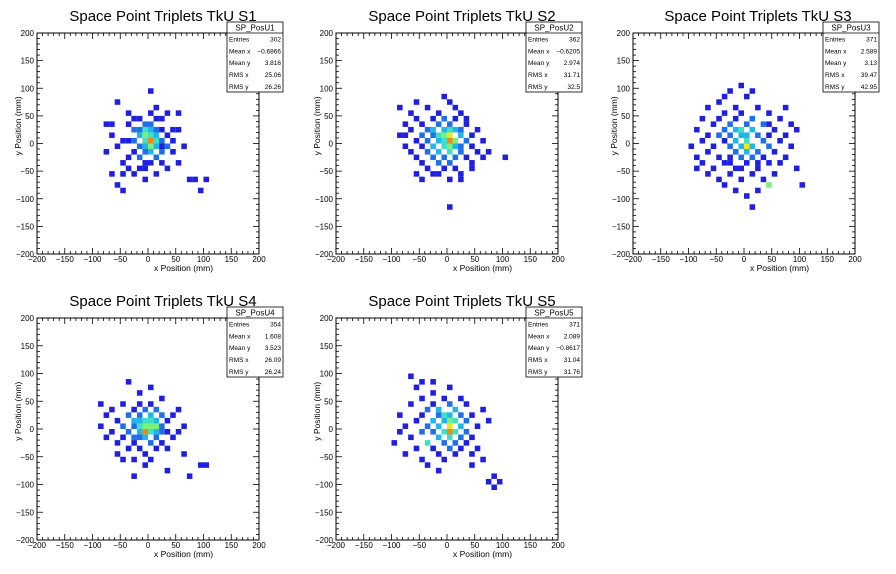 The height and width of the screenshot is (574, 896). Describe the element at coordinates (37, 545) in the screenshot. I see `x-tick-label: −200` at that location.